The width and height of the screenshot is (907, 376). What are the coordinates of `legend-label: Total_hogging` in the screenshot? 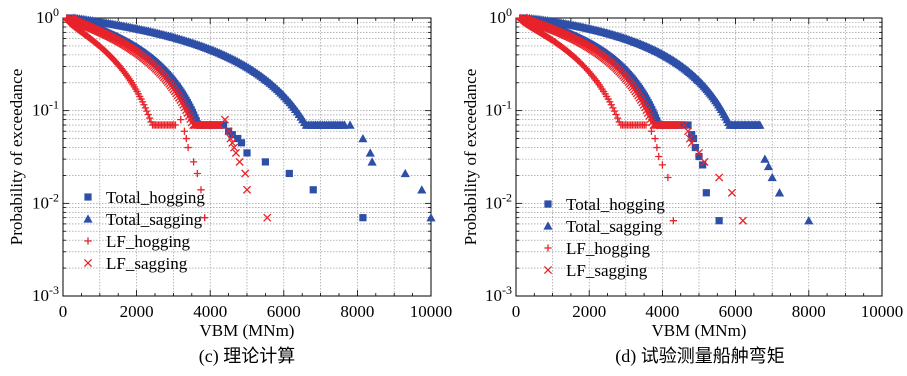 It's located at (155, 197).